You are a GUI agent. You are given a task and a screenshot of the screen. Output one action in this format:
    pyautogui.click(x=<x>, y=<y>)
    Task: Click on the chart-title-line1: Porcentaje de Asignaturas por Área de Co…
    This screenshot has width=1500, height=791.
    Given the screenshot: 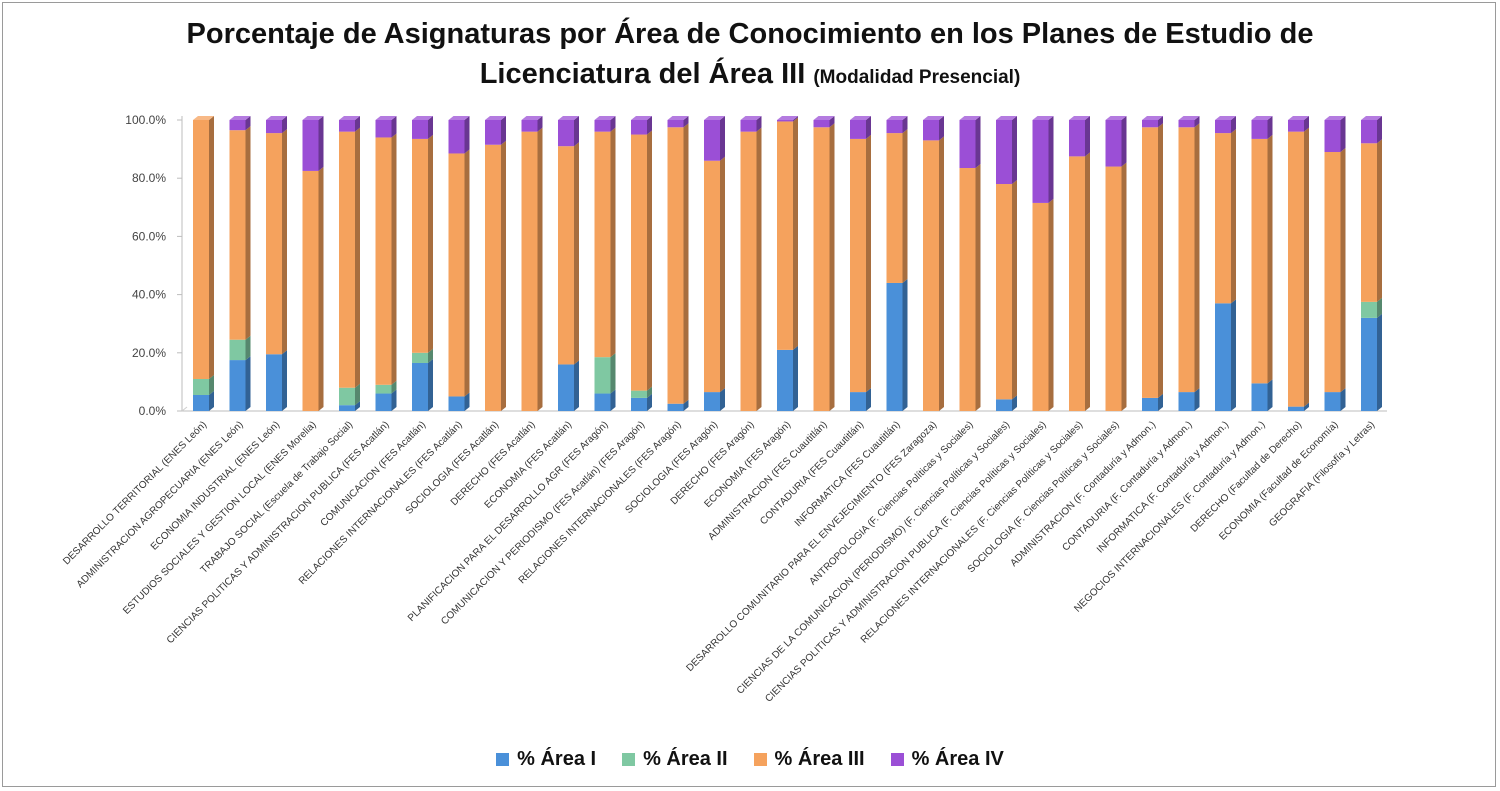 What is the action you would take?
    pyautogui.click(x=750, y=34)
    